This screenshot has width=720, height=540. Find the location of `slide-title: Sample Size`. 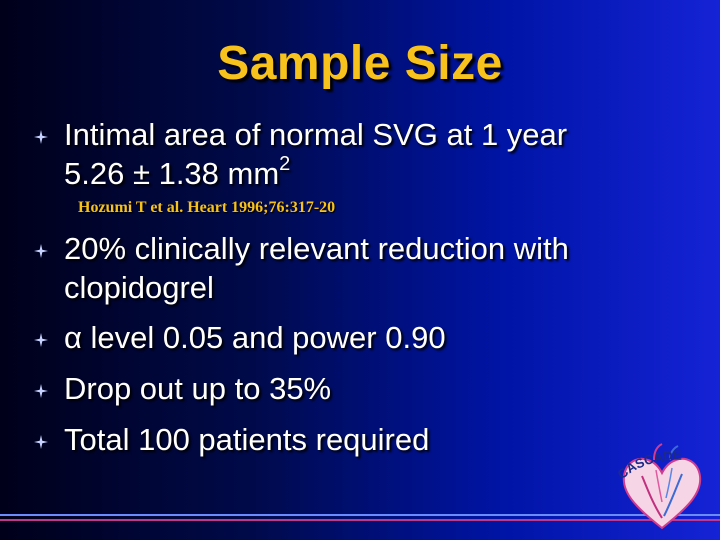

slide-title: Sample Size is located at coordinates (360, 63).